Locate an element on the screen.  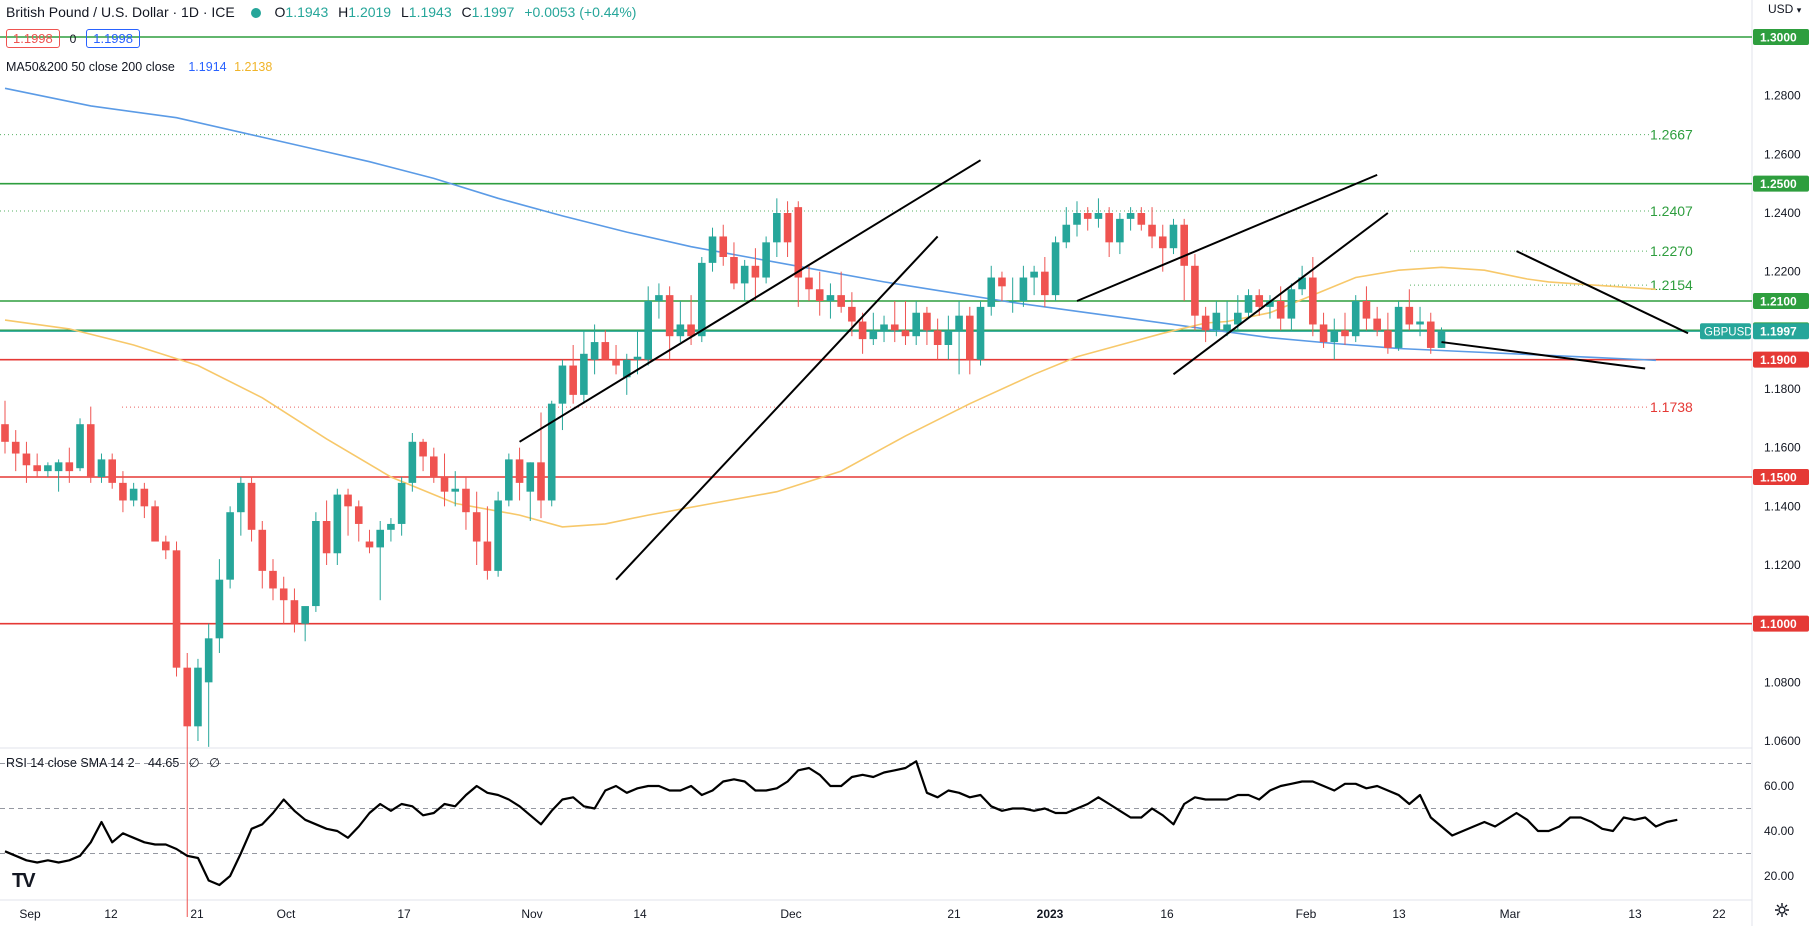
tradingview-logo: TV is located at coordinates (24, 881).